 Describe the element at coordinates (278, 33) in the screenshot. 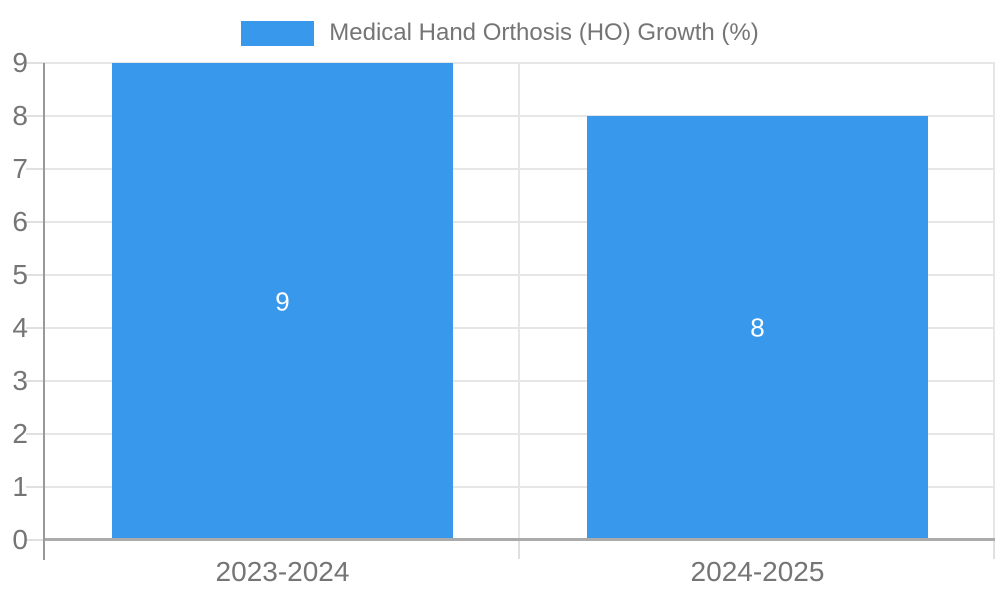

I see `legend-swatch` at that location.